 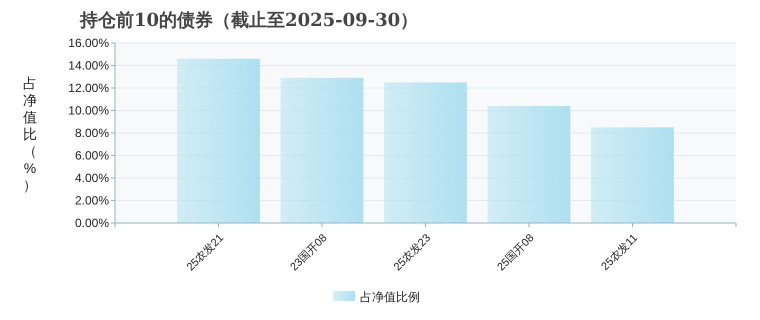 I want to click on legend-label: 占净值比例, so click(x=390, y=297).